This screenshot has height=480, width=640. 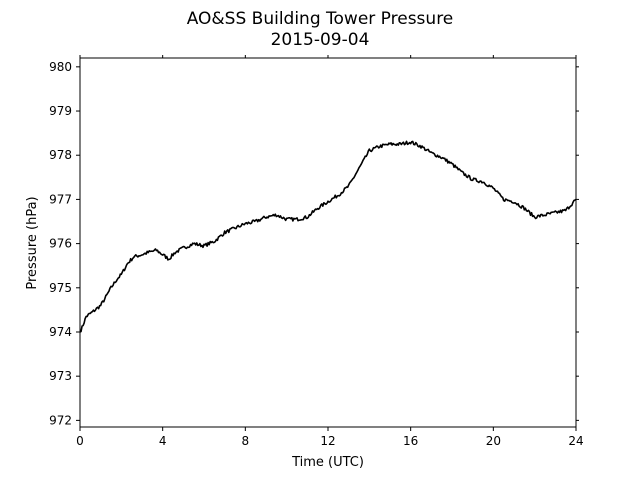 What do you see at coordinates (60, 288) in the screenshot?
I see `y-tick-label: 975` at bounding box center [60, 288].